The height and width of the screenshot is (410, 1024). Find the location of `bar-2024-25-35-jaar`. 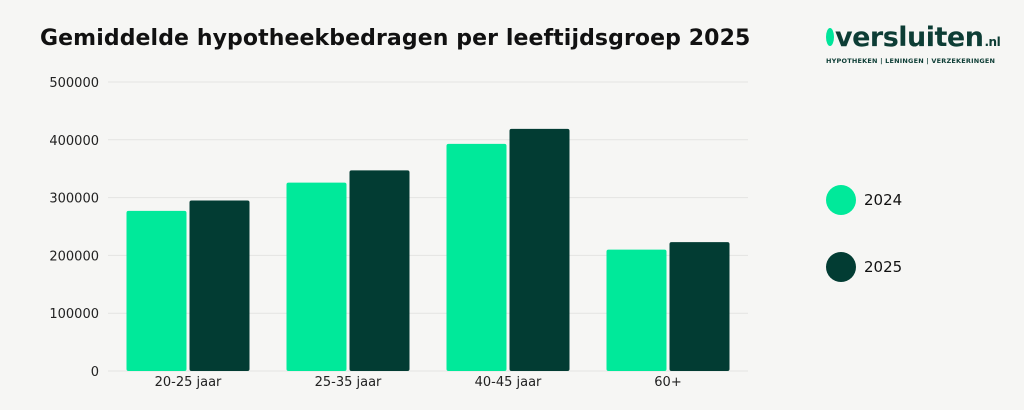

bar-2024-25-35-jaar is located at coordinates (316, 276).